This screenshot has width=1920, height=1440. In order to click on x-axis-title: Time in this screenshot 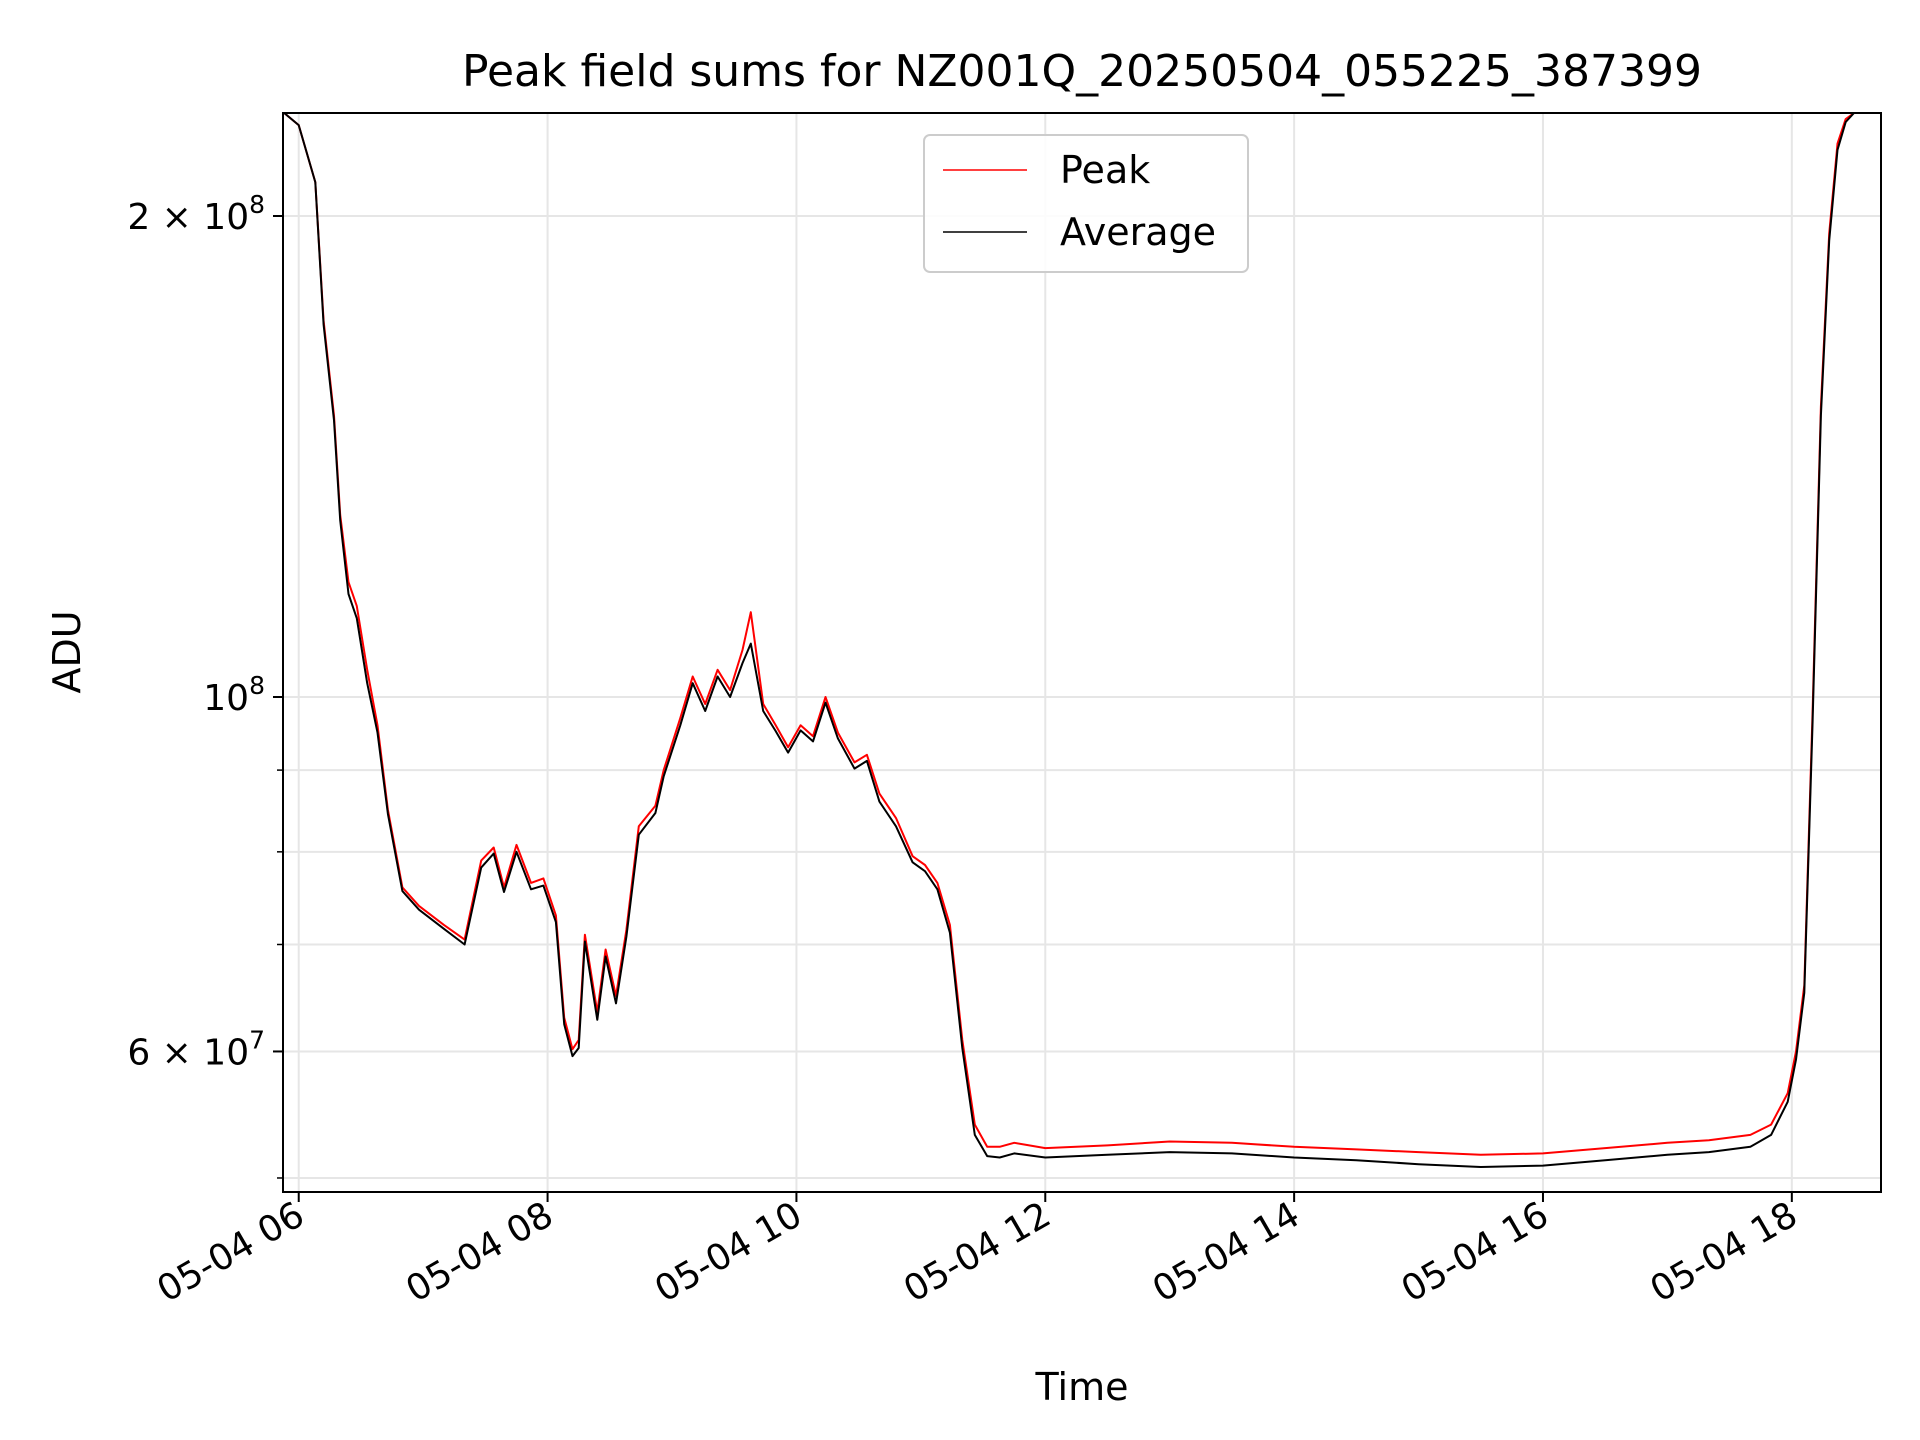, I will do `click(1082, 1387)`.